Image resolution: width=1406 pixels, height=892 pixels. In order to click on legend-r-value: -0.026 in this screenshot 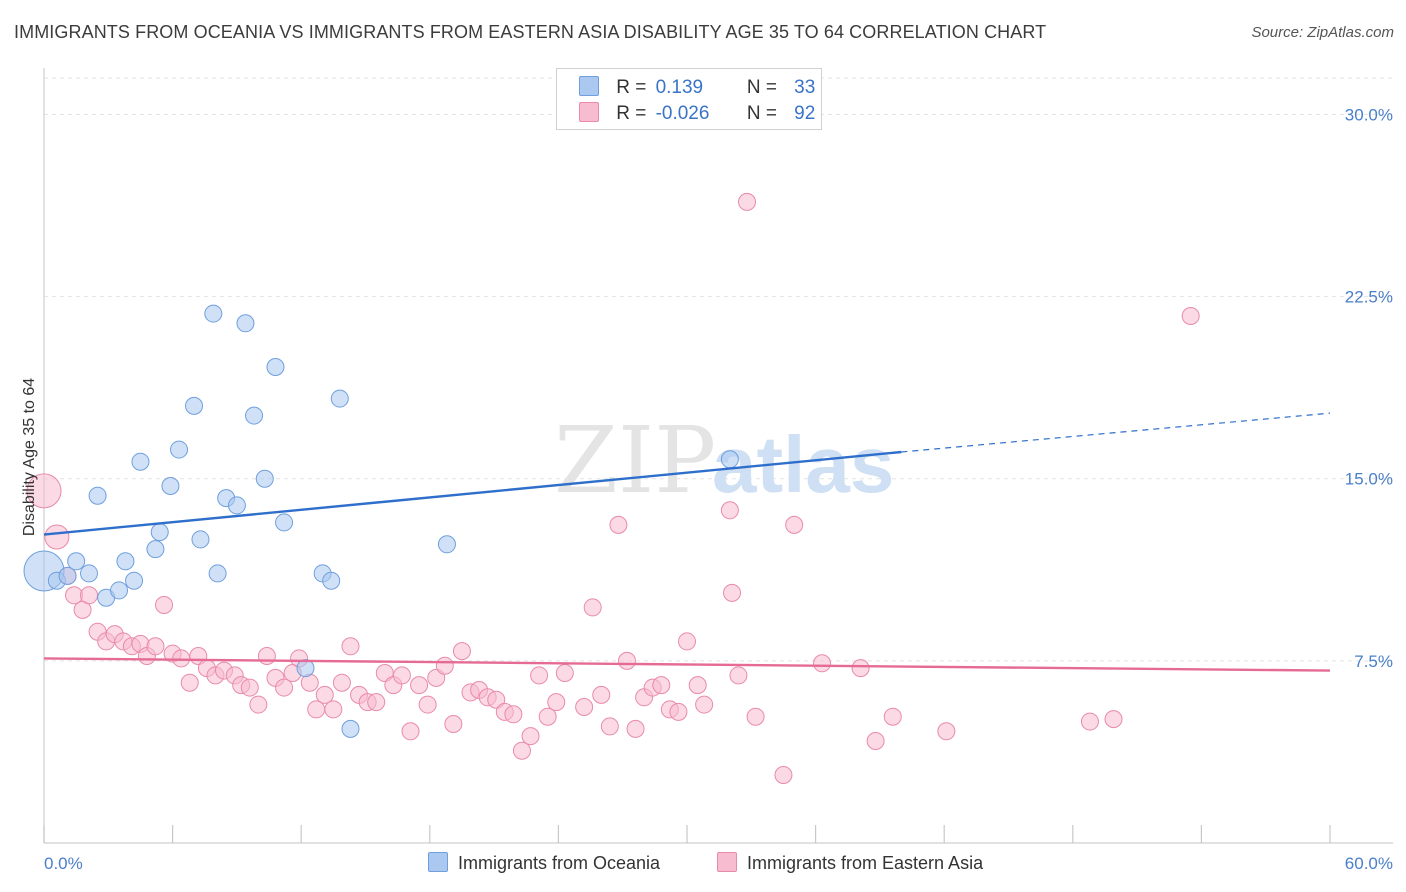, I will do `click(682, 113)`.